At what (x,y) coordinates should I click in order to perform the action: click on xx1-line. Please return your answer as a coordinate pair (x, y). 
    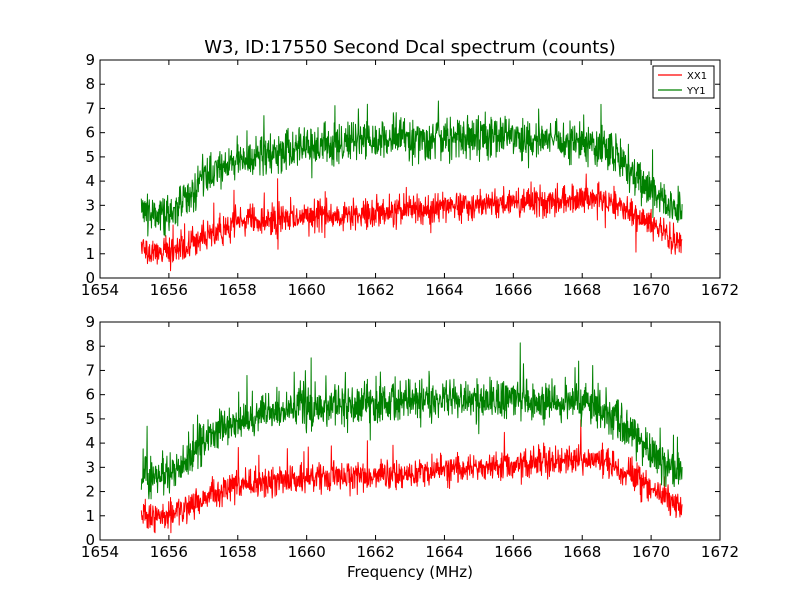
    Looking at the image, I should click on (411, 222).